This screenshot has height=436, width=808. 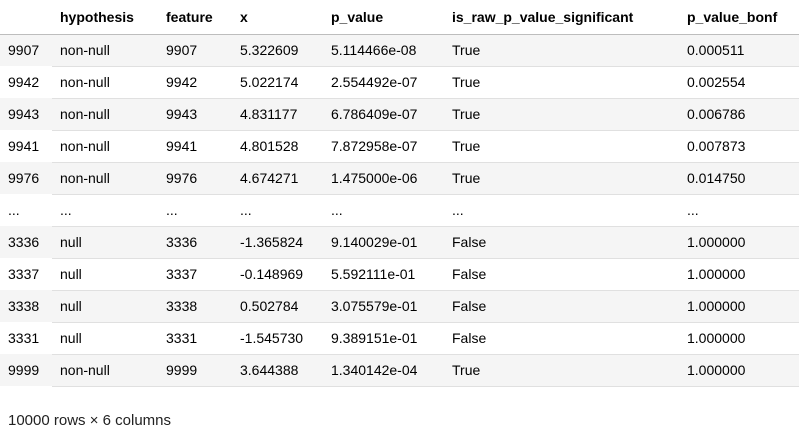 What do you see at coordinates (195, 114) in the screenshot?
I see `table-cell: 9943` at bounding box center [195, 114].